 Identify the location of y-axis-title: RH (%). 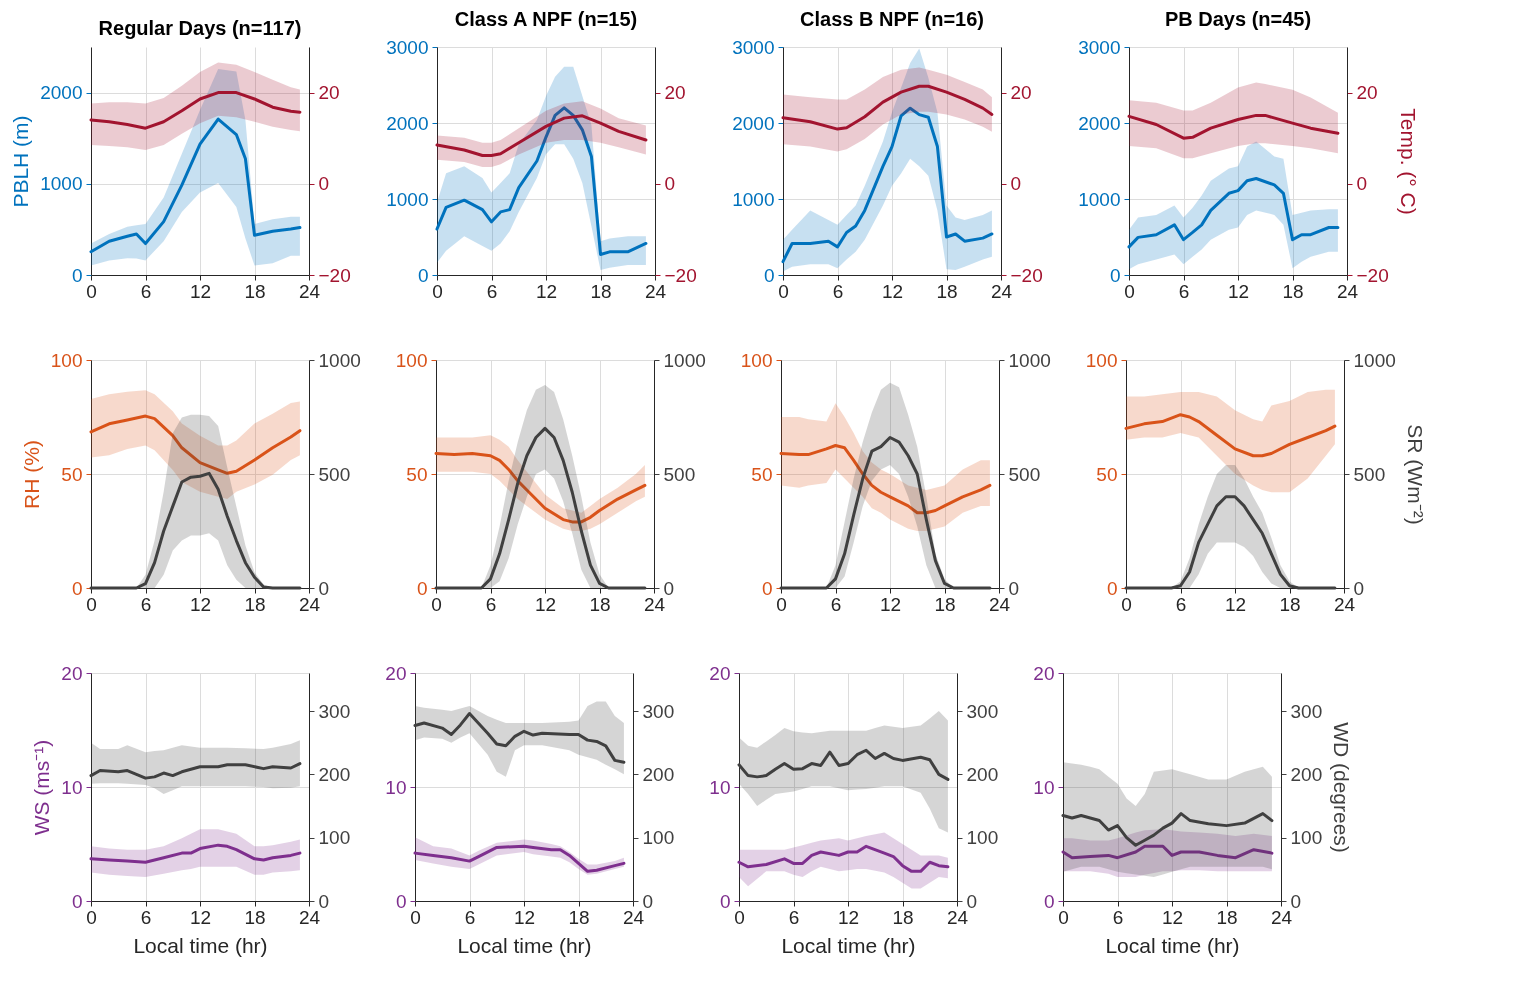
(31, 474).